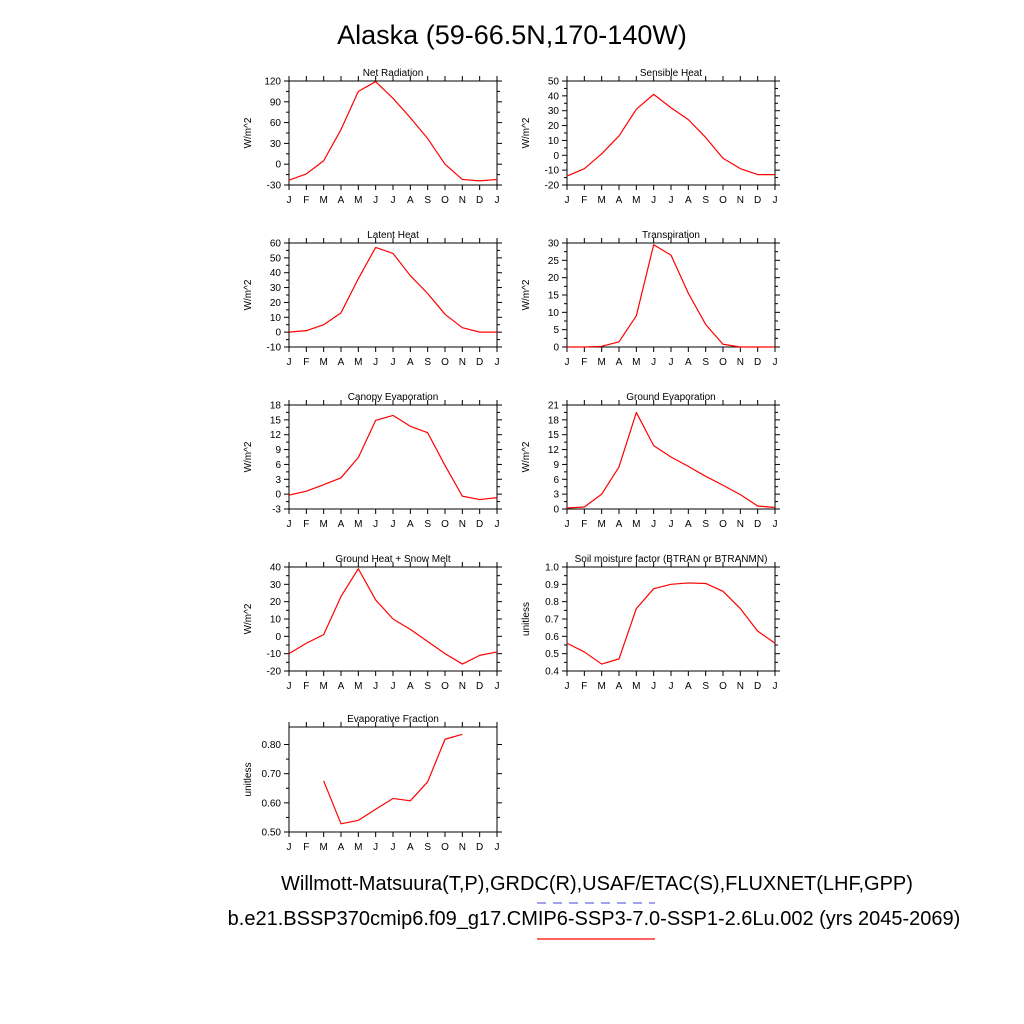  What do you see at coordinates (276, 273) in the screenshot?
I see `y-tick-label: 40` at bounding box center [276, 273].